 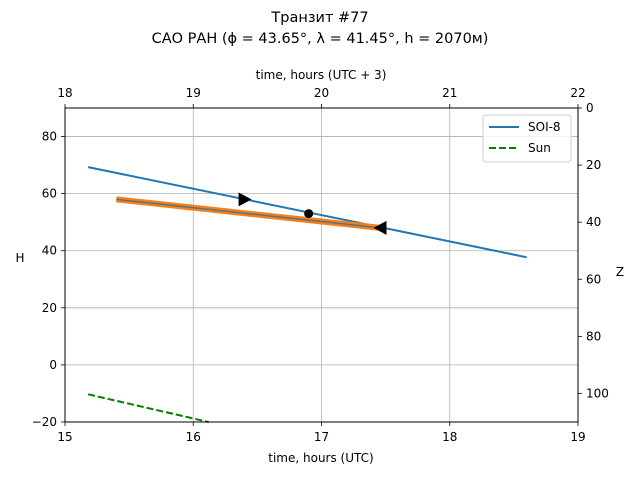 What do you see at coordinates (620, 272) in the screenshot?
I see `y2-axis-label: Z` at bounding box center [620, 272].